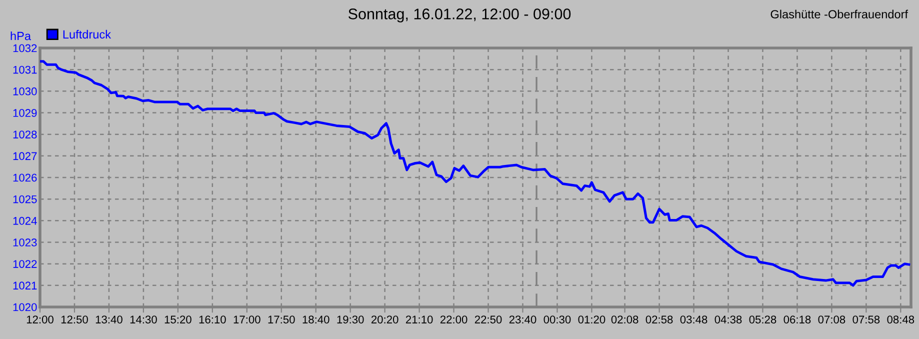 The image size is (919, 339). I want to click on y-tick-label: 1031, so click(25, 70).